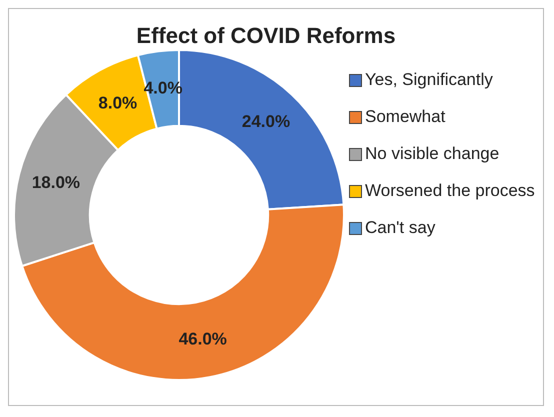 Image resolution: width=554 pixels, height=417 pixels. Describe the element at coordinates (432, 153) in the screenshot. I see `legend-label: No visible change` at that location.